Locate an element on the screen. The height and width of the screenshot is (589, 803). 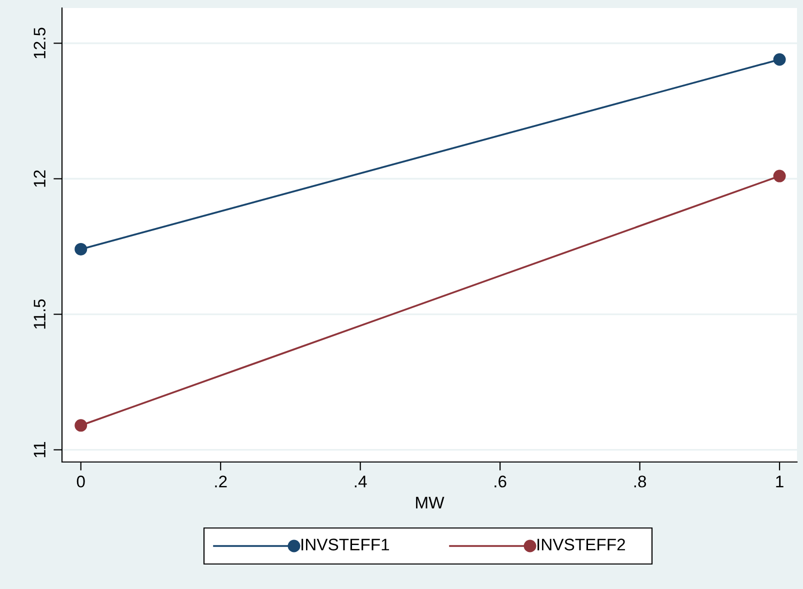
x-axis-title: MW is located at coordinates (430, 502).